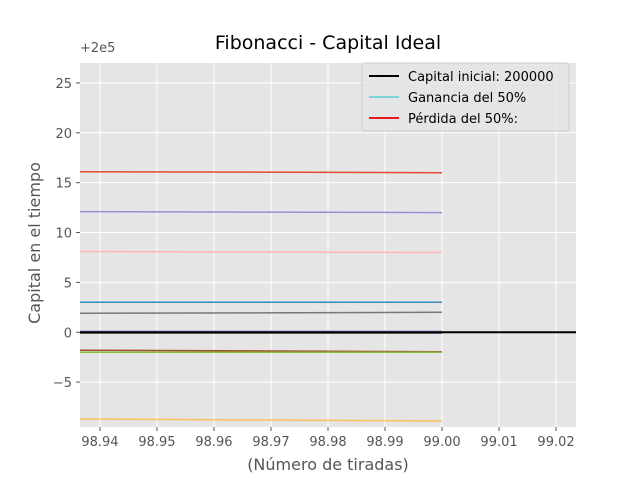 The height and width of the screenshot is (480, 640). Describe the element at coordinates (270, 442) in the screenshot. I see `x-tick-label: 98.97` at that location.